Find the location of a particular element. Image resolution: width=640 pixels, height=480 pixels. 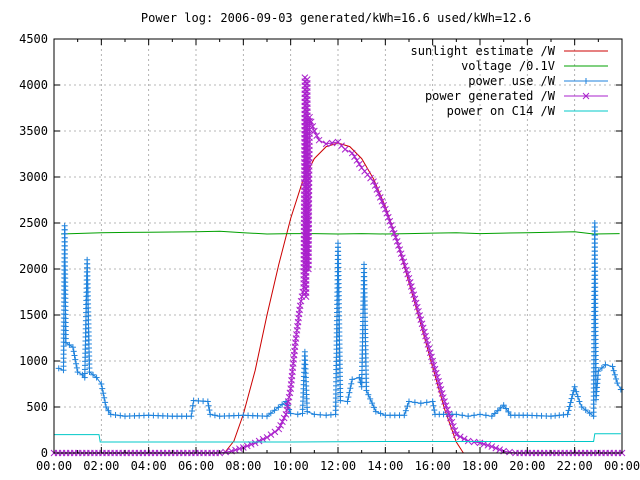

y-tick-label: 1000 is located at coordinates (33, 361).